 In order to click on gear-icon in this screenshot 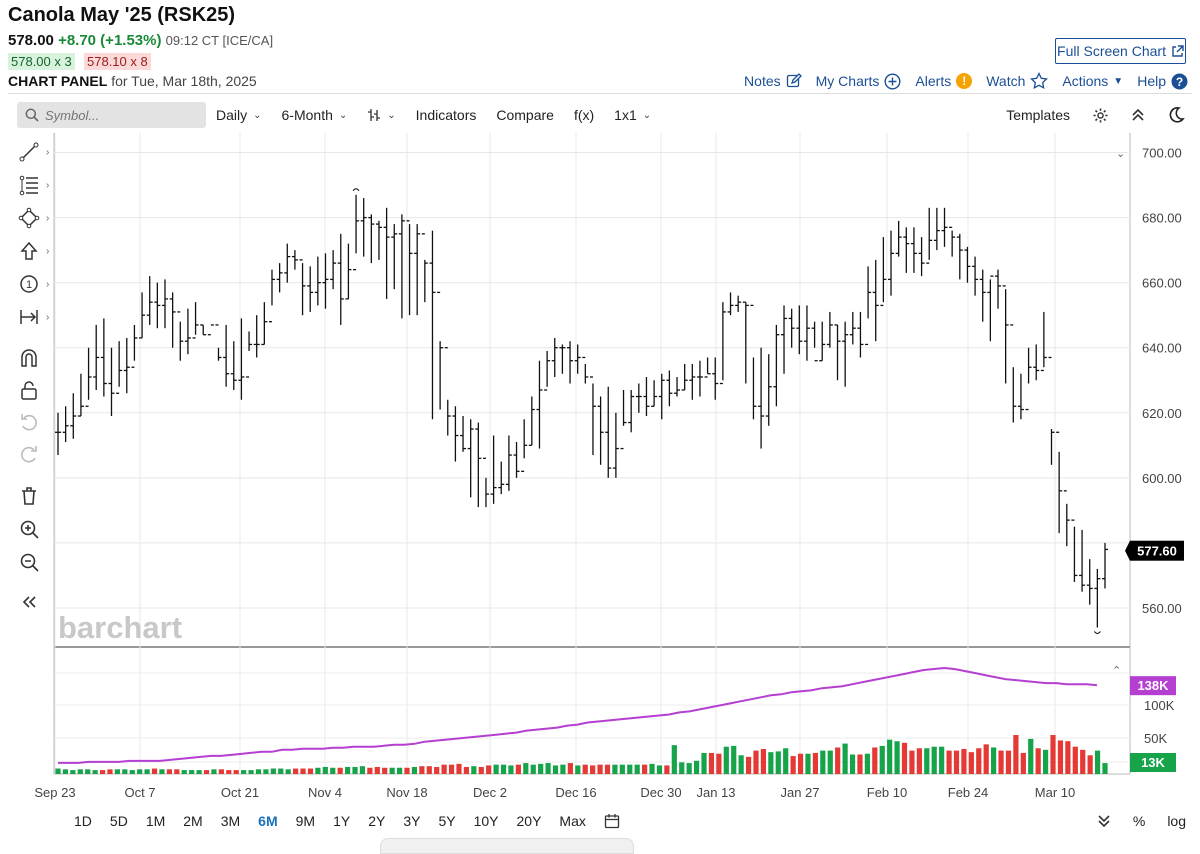, I will do `click(1100, 115)`.